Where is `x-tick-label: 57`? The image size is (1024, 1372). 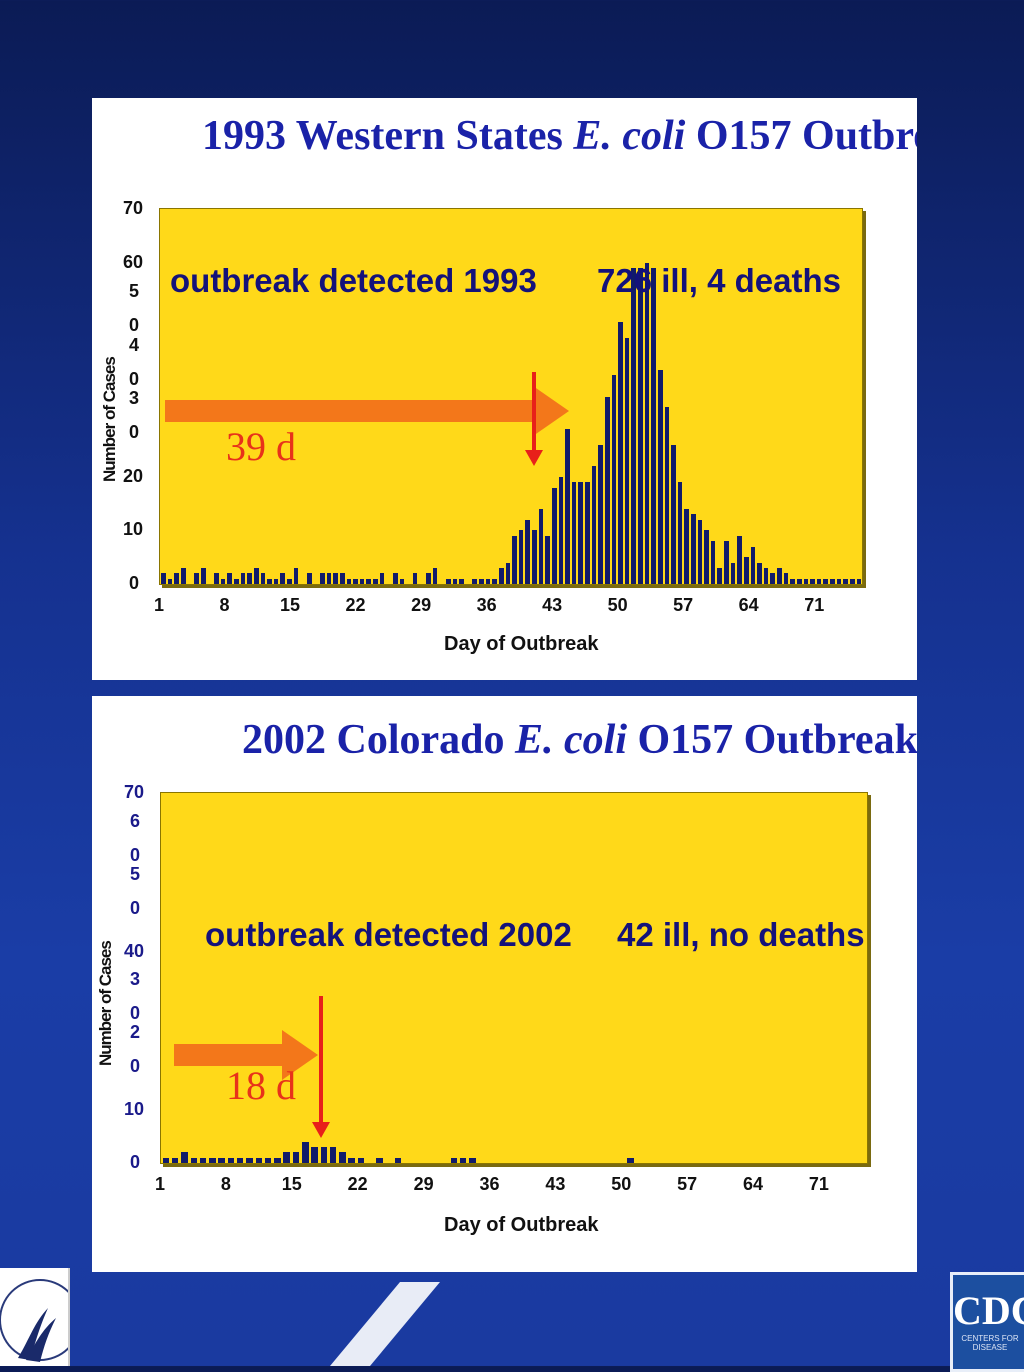
x-tick-label: 57 is located at coordinates (683, 605).